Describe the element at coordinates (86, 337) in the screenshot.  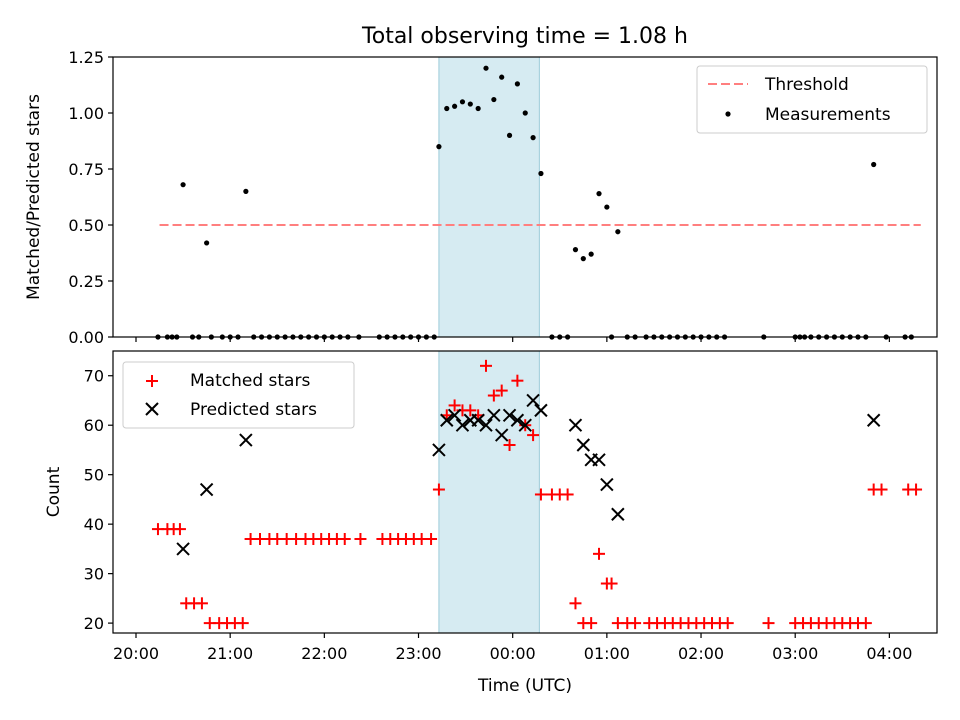
I see `top-ytick-label: 0.00` at that location.